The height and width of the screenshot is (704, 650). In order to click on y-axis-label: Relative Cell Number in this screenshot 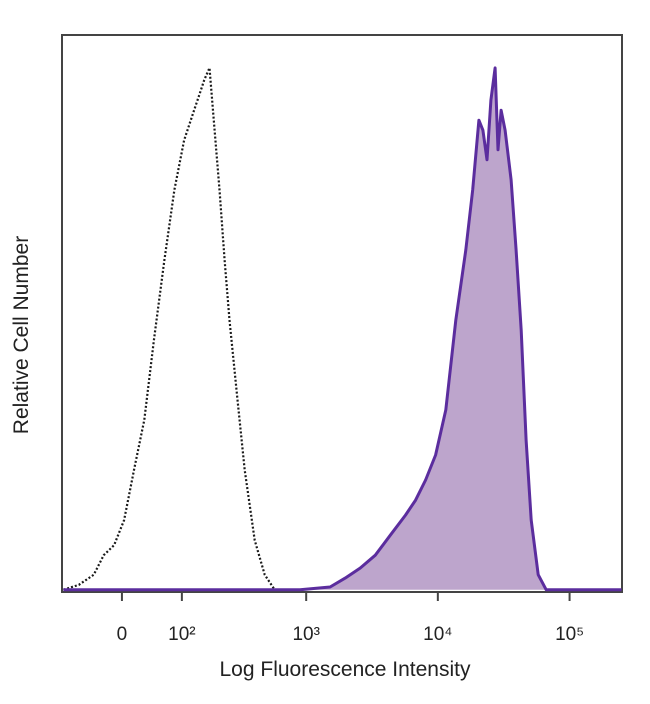, I will do `click(21, 335)`.